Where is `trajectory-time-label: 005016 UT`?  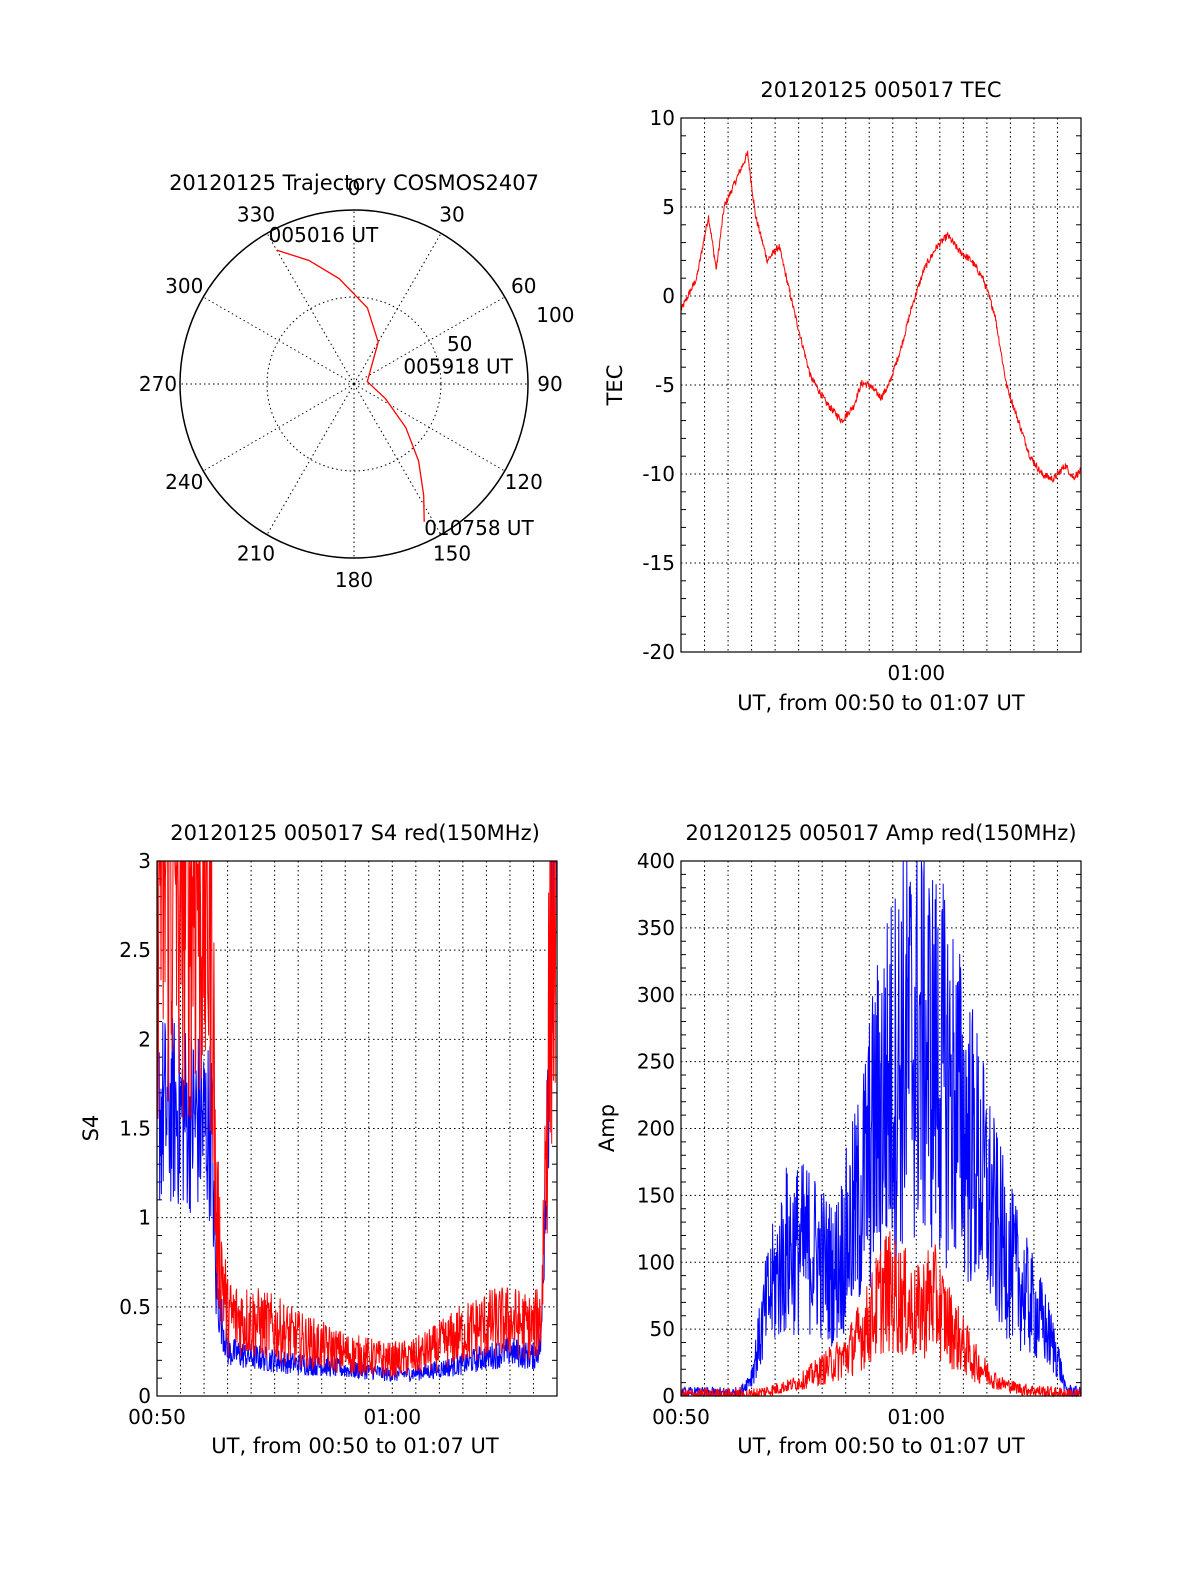
trajectory-time-label: 005016 UT is located at coordinates (324, 235).